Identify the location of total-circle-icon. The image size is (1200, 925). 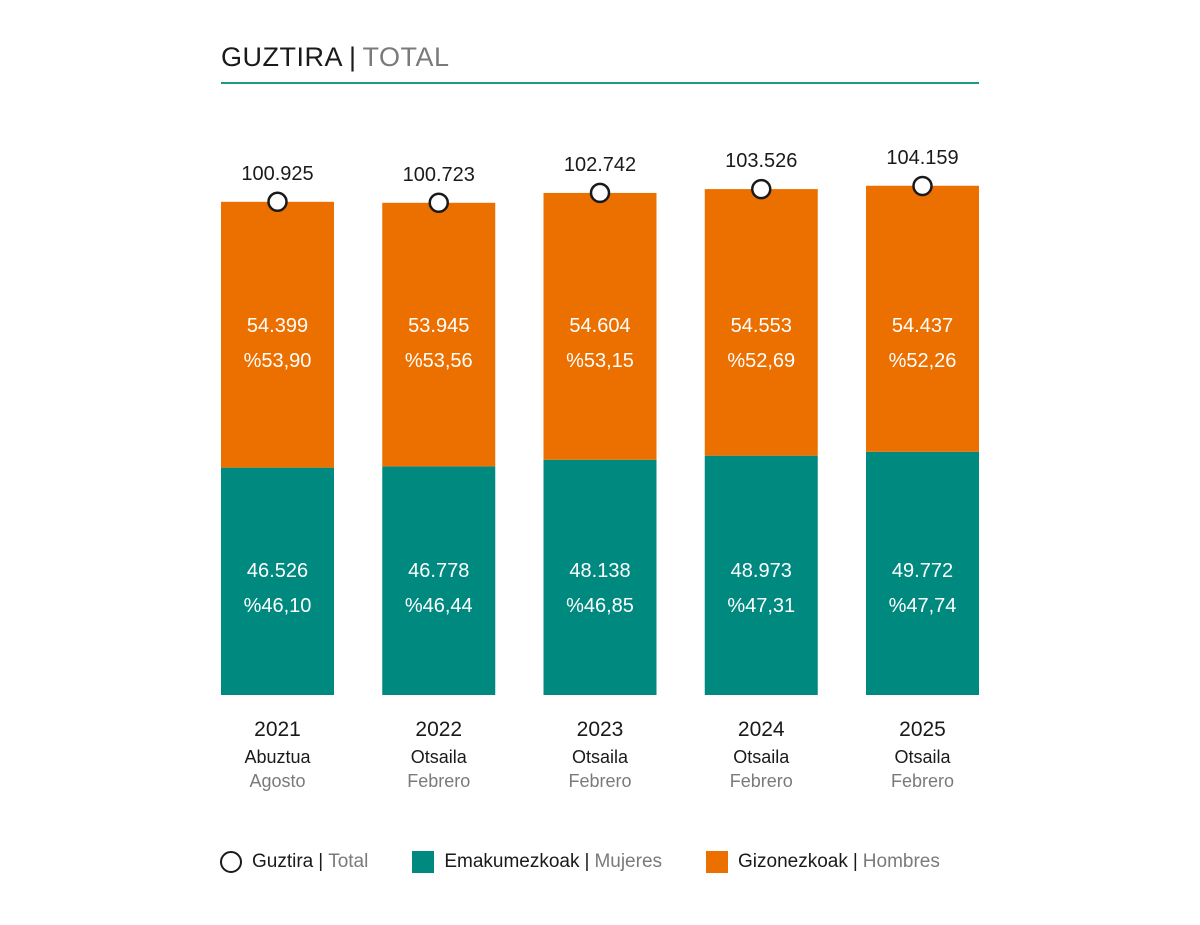
(231, 862).